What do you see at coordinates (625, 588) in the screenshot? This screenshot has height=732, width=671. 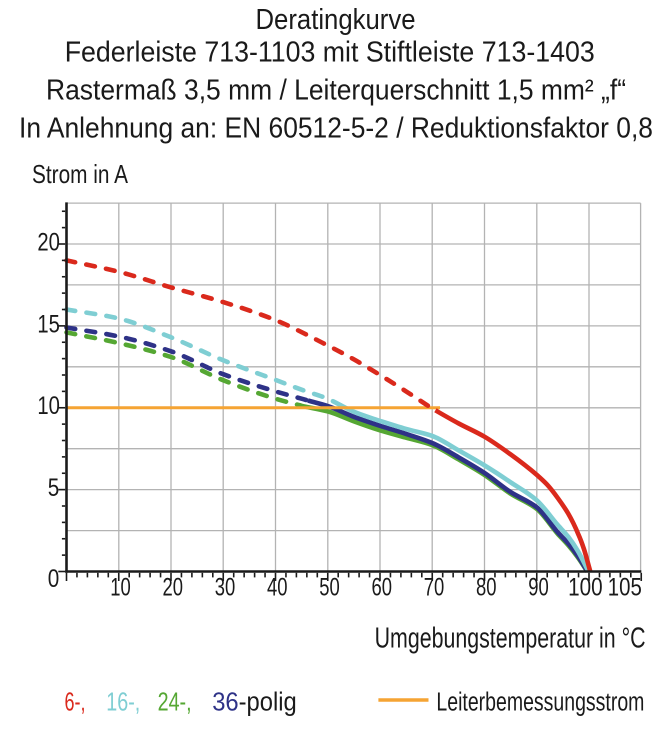 I see `svg-text: 105` at bounding box center [625, 588].